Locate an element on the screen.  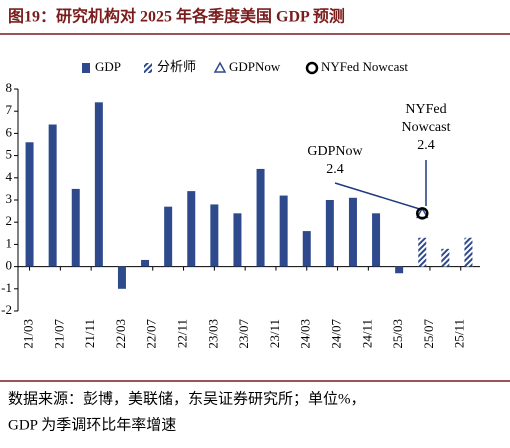
annotation: NYFed is located at coordinates (425, 109).